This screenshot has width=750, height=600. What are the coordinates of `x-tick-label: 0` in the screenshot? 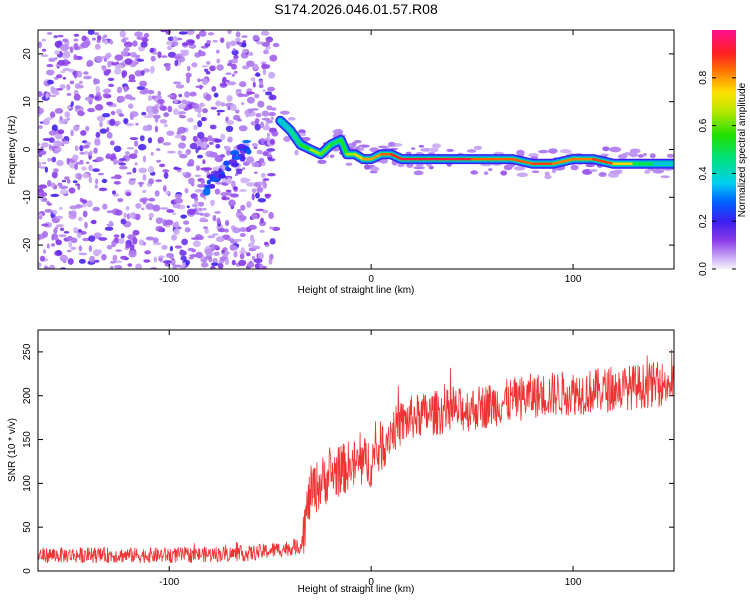 It's located at (371, 582).